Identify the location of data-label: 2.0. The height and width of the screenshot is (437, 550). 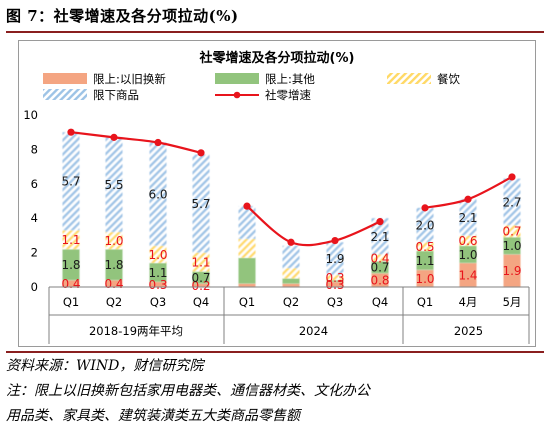
(424, 226).